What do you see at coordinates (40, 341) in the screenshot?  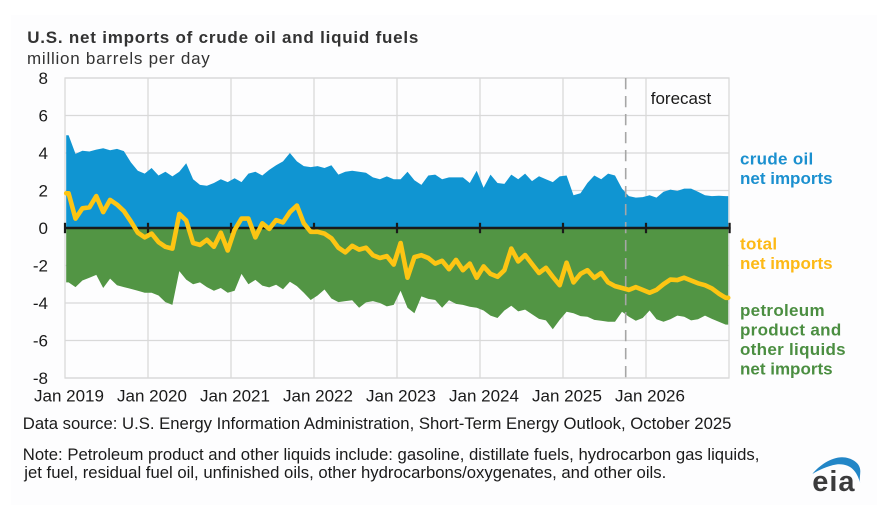 I see `svg-text: -6` at bounding box center [40, 341].